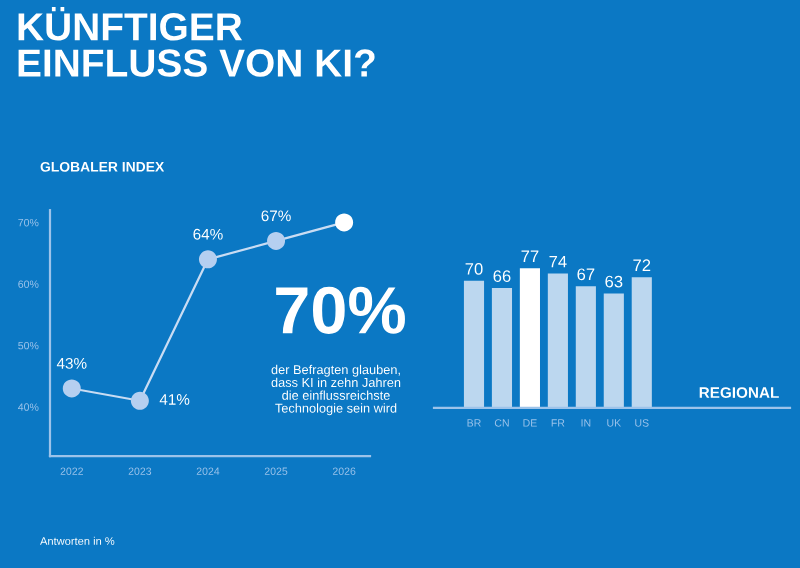 The width and height of the screenshot is (800, 568). I want to click on data-label: 70, so click(474, 268).